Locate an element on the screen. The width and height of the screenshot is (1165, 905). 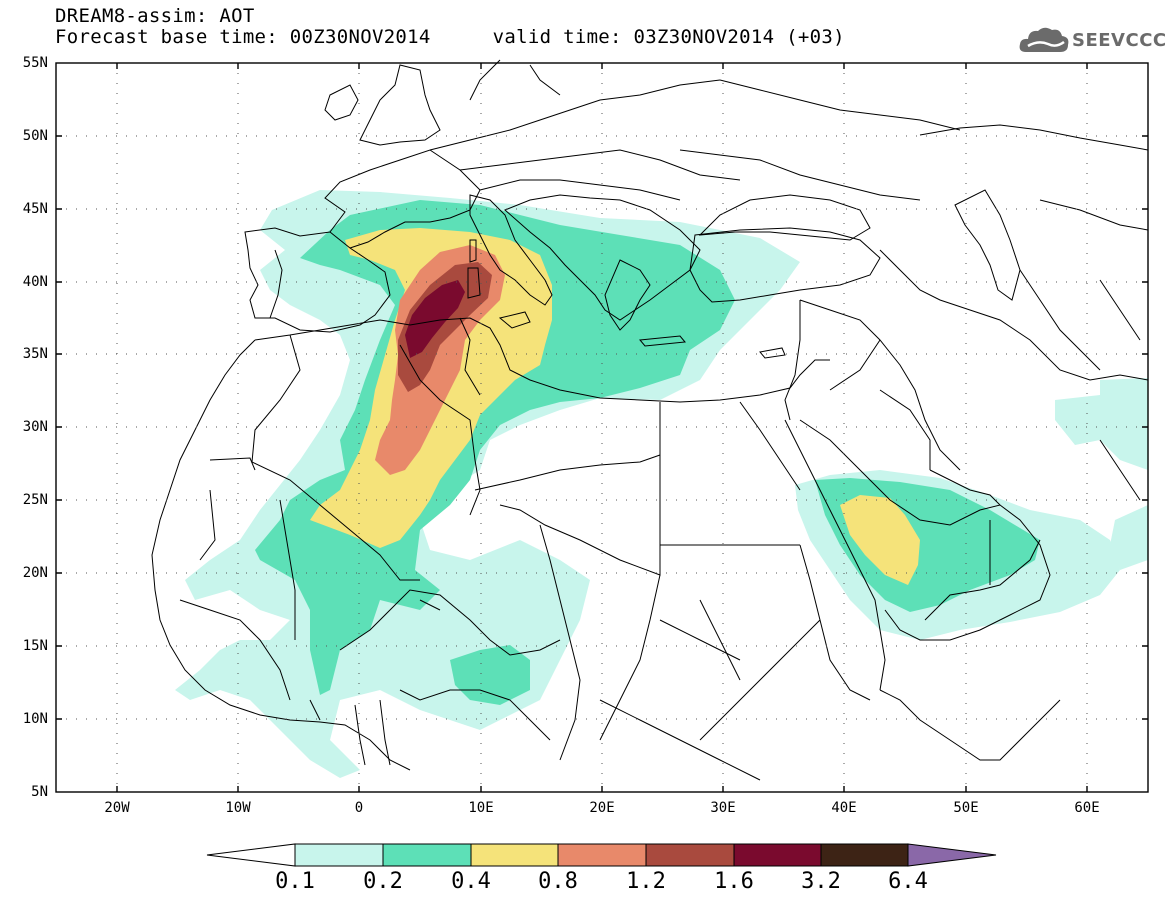
lon-label: 10W is located at coordinates (238, 808).